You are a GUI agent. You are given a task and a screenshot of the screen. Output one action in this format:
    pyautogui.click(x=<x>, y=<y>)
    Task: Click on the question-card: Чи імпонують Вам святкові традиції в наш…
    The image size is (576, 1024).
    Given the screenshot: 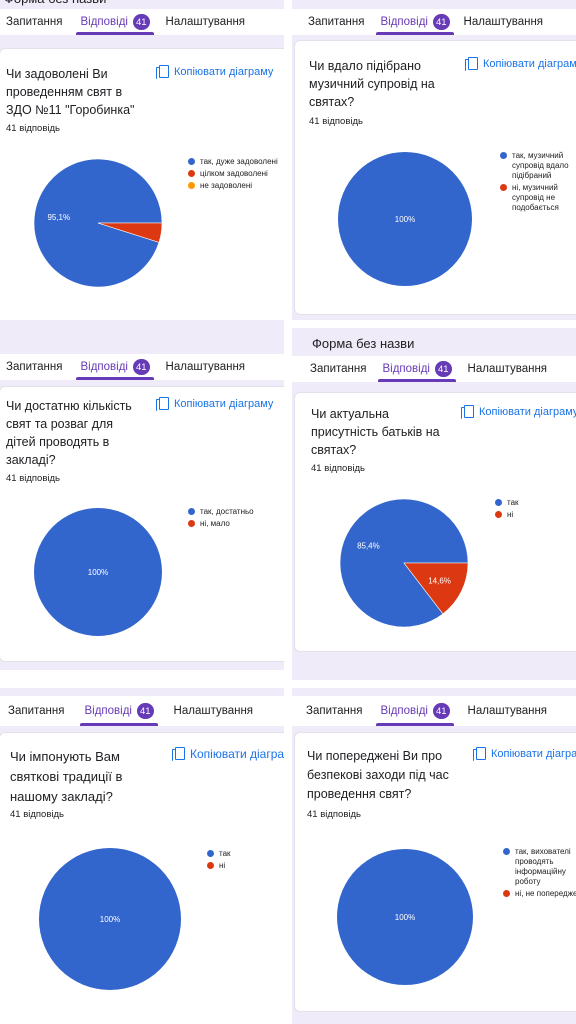 What is the action you would take?
    pyautogui.click(x=142, y=878)
    